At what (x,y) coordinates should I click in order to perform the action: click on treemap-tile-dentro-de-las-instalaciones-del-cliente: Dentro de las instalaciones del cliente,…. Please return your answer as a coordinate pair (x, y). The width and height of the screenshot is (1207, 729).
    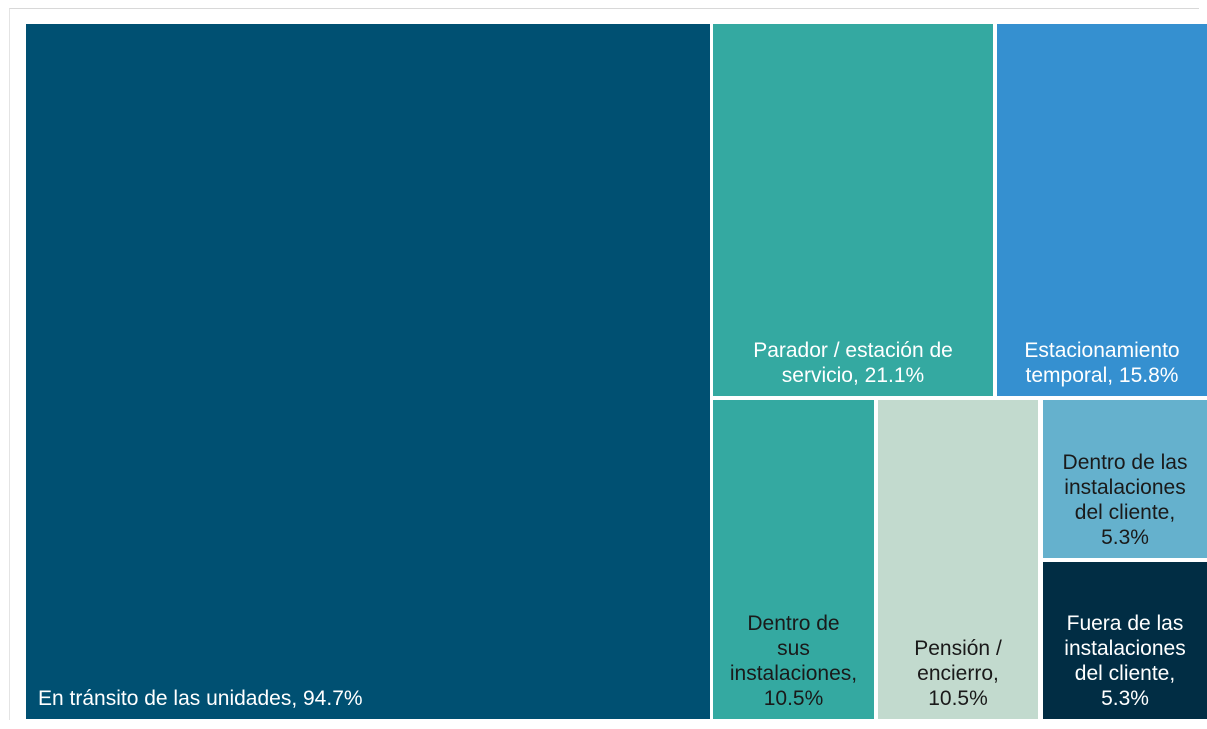
    Looking at the image, I should click on (1125, 479).